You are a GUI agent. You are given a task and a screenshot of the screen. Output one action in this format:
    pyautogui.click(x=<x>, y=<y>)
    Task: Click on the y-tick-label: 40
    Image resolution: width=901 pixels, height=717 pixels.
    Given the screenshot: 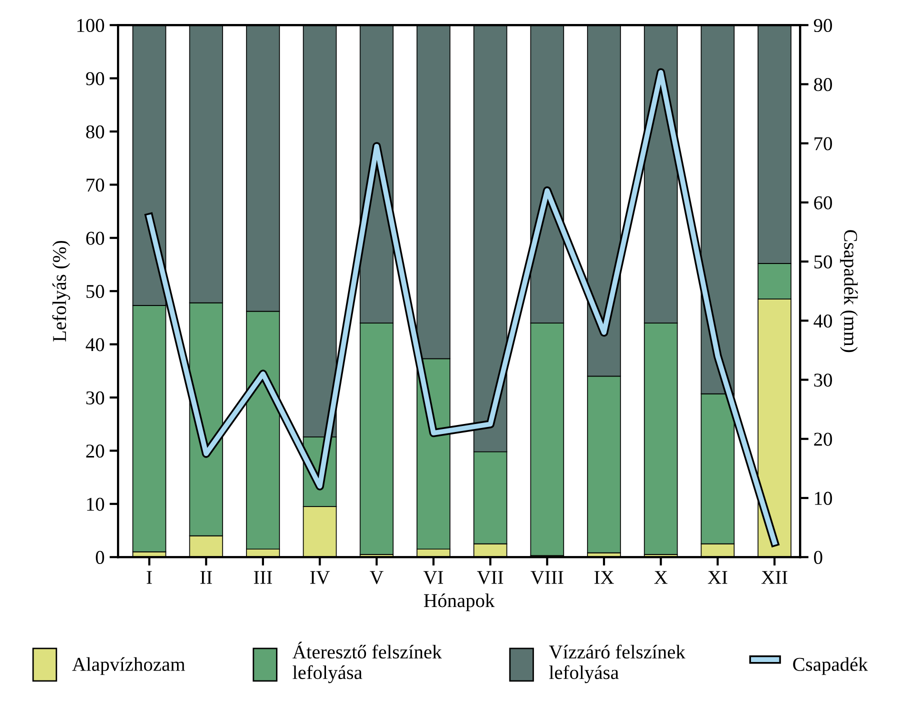 What is the action you would take?
    pyautogui.click(x=95, y=345)
    